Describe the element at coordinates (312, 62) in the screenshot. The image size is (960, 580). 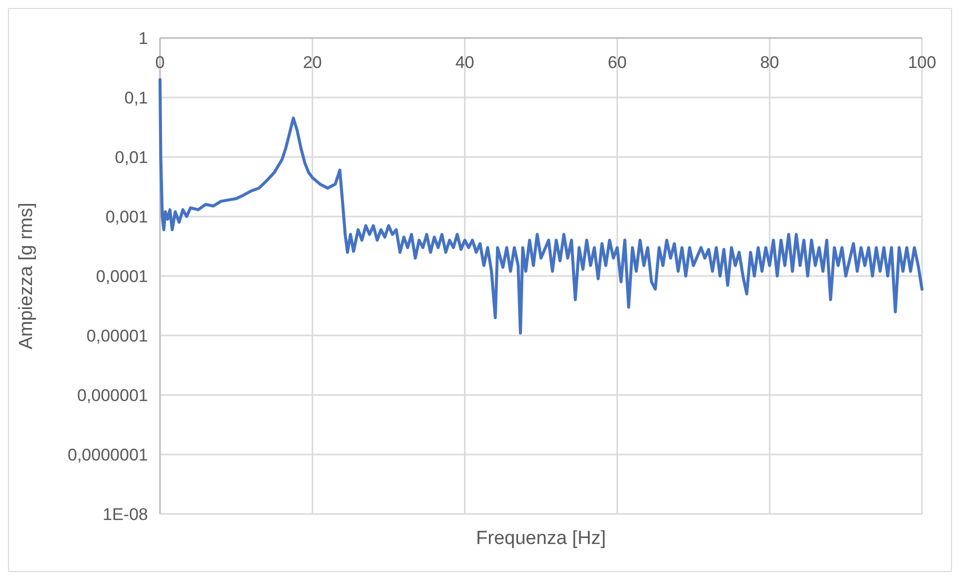
I see `x-tick-label: 20` at that location.